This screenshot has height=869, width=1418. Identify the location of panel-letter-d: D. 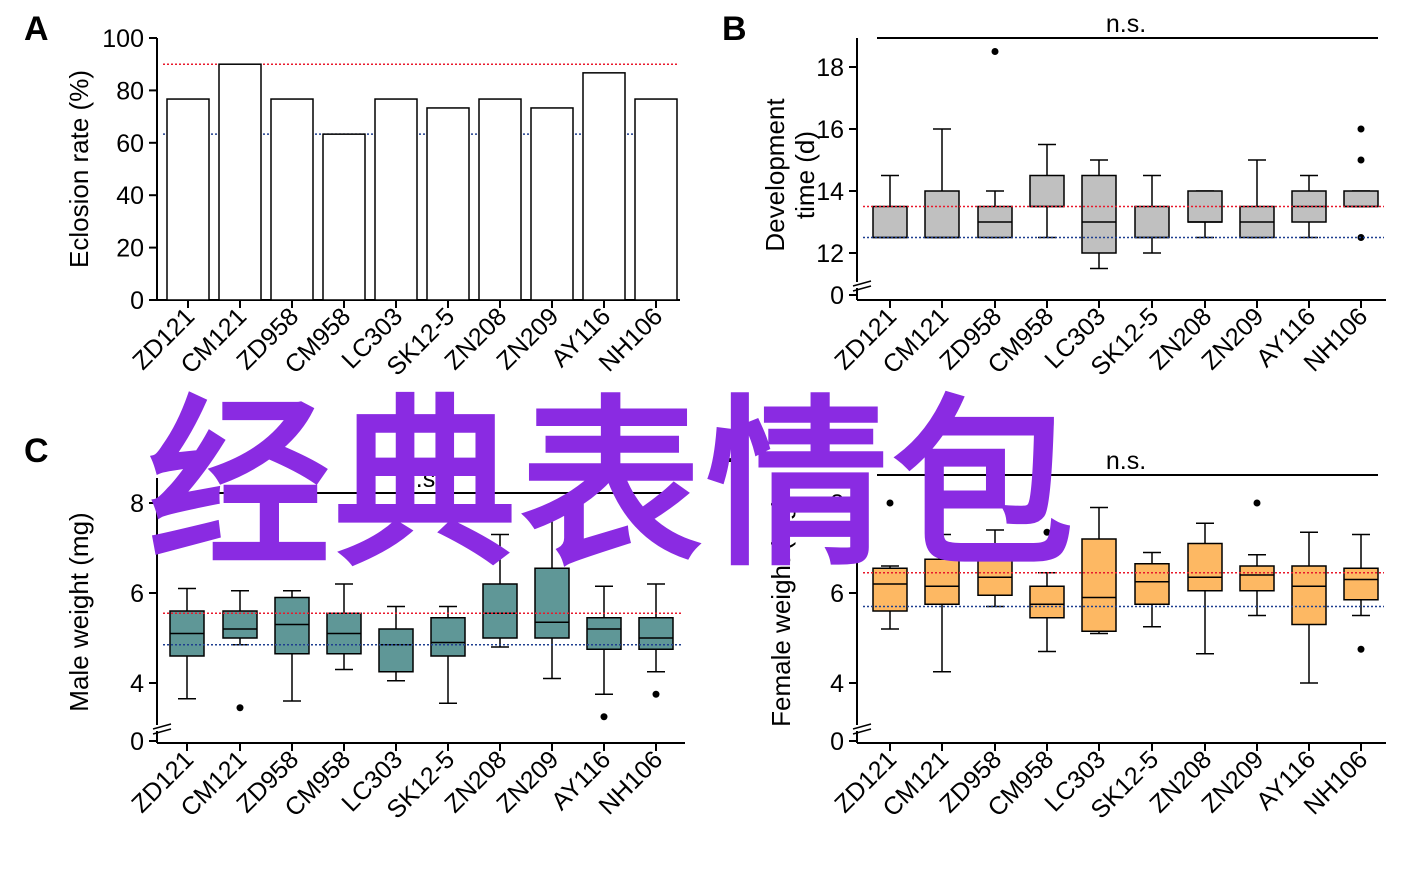
(734, 451).